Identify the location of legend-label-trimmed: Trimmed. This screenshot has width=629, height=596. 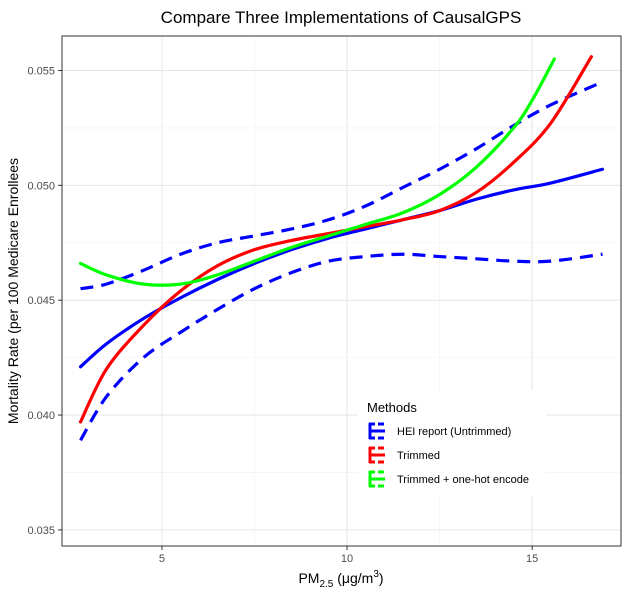
(418, 456).